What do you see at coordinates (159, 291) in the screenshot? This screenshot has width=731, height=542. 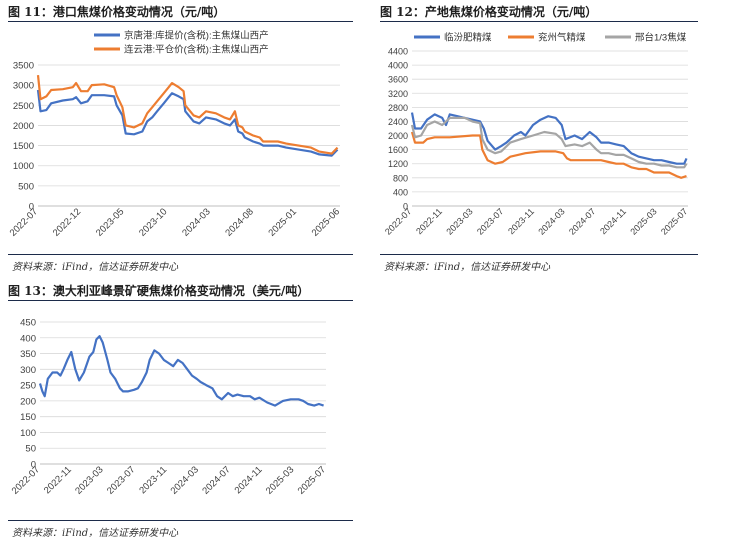 I see `chart-title: 图 13：澳大利亚峰景矿硬焦煤价格变动情况（美元/吨）` at bounding box center [159, 291].